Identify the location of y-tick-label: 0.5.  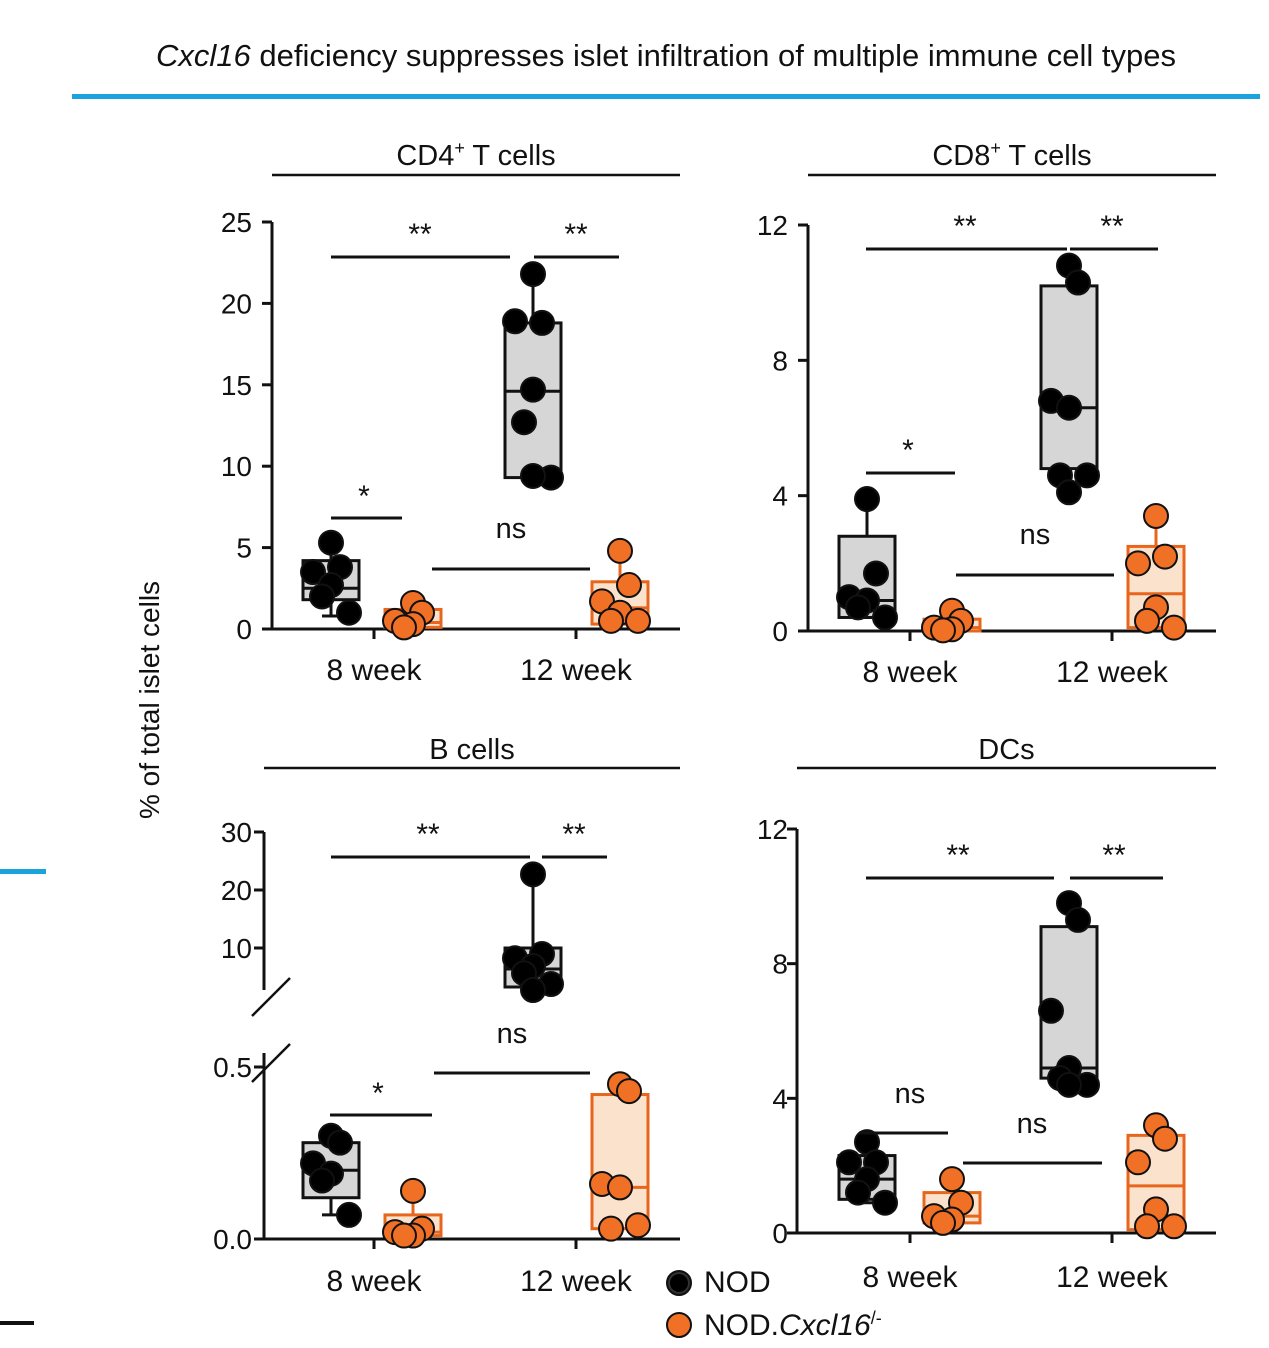
(232, 1067).